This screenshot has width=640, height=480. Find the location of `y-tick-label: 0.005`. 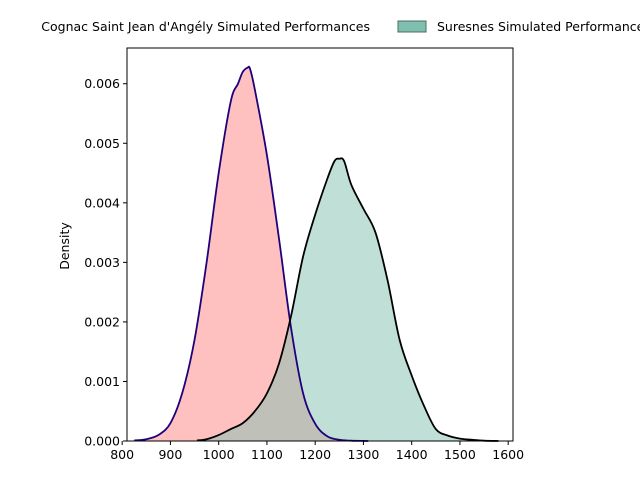

y-tick-label: 0.005 is located at coordinates (102, 143).